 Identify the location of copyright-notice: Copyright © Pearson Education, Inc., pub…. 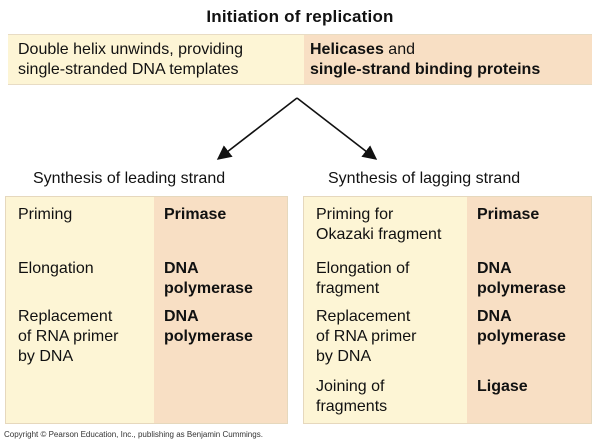
(133, 434).